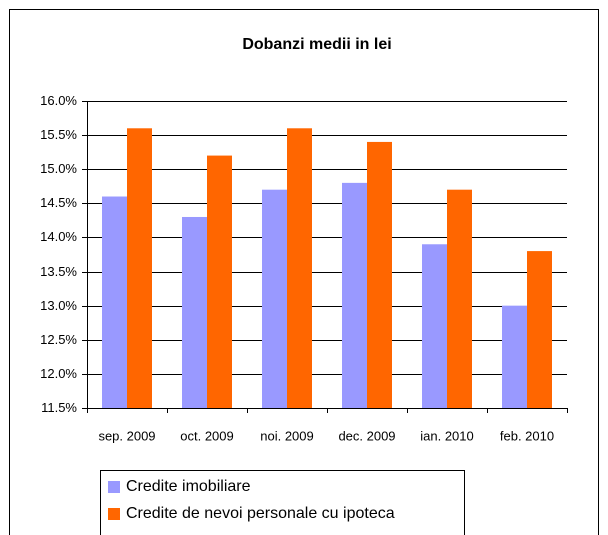  I want to click on x-tick-label: feb. 2010, so click(527, 435).